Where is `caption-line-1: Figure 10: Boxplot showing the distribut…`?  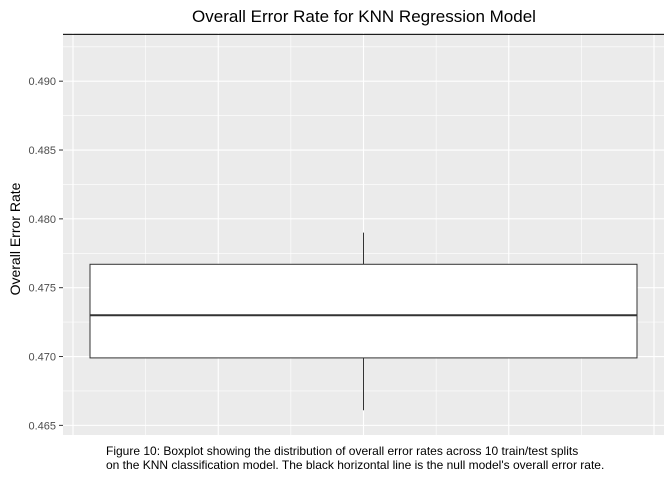 caption-line-1: Figure 10: Boxplot showing the distribut… is located at coordinates (342, 451).